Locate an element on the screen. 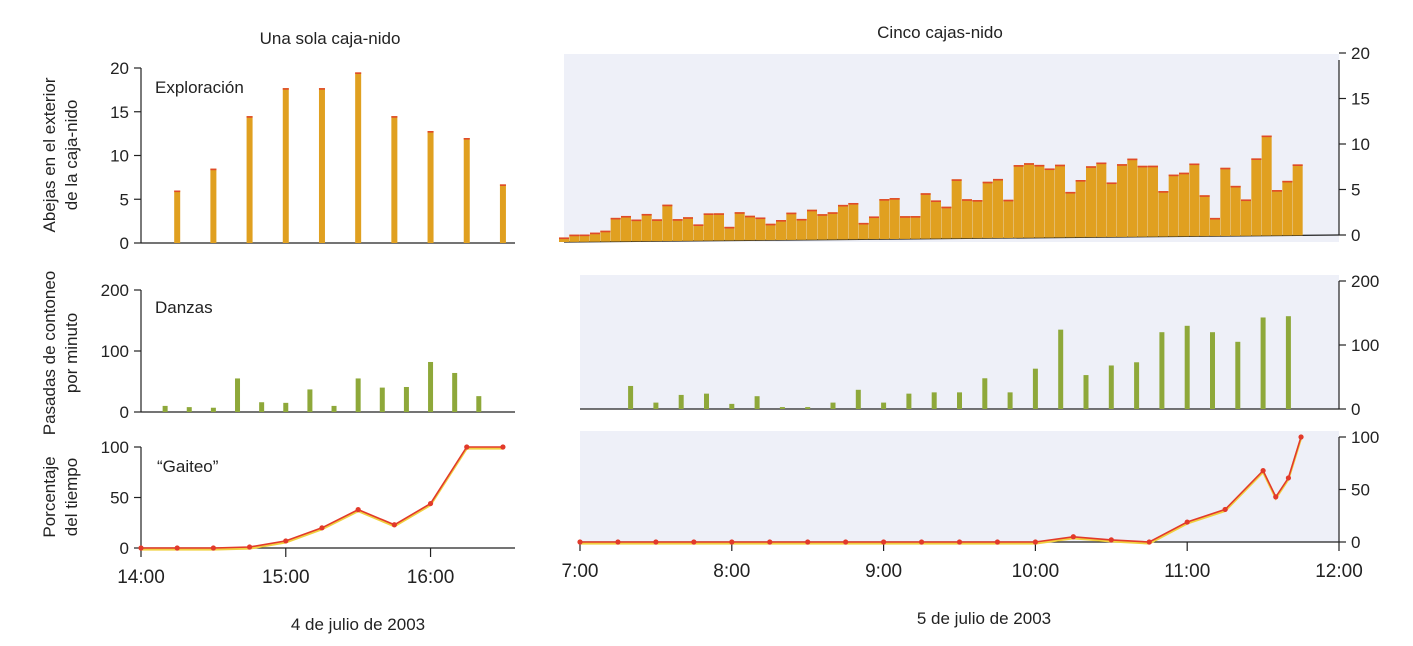 This screenshot has height=646, width=1413. y-tick-label: 5 is located at coordinates (1355, 190).